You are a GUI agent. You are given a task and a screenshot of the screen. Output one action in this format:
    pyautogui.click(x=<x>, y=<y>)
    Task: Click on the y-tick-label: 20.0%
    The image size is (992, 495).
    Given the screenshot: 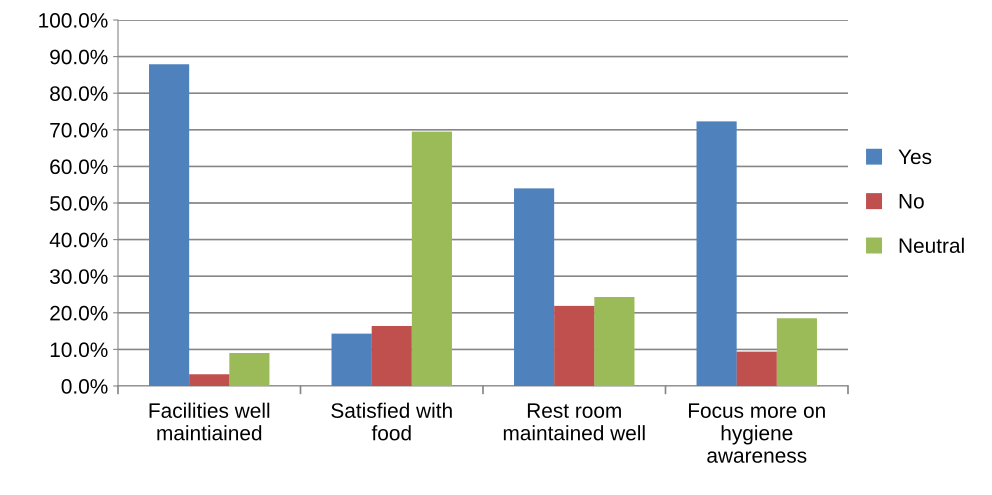 What is the action you would take?
    pyautogui.click(x=79, y=313)
    